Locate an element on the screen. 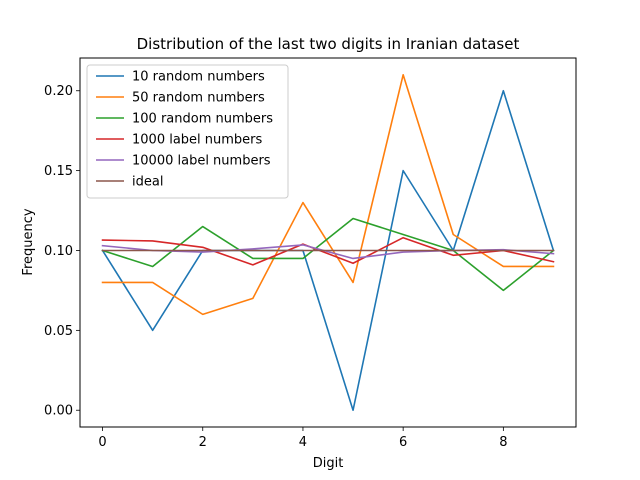 This screenshot has height=480, width=640. y-tick-label: 0.20 is located at coordinates (58, 91).